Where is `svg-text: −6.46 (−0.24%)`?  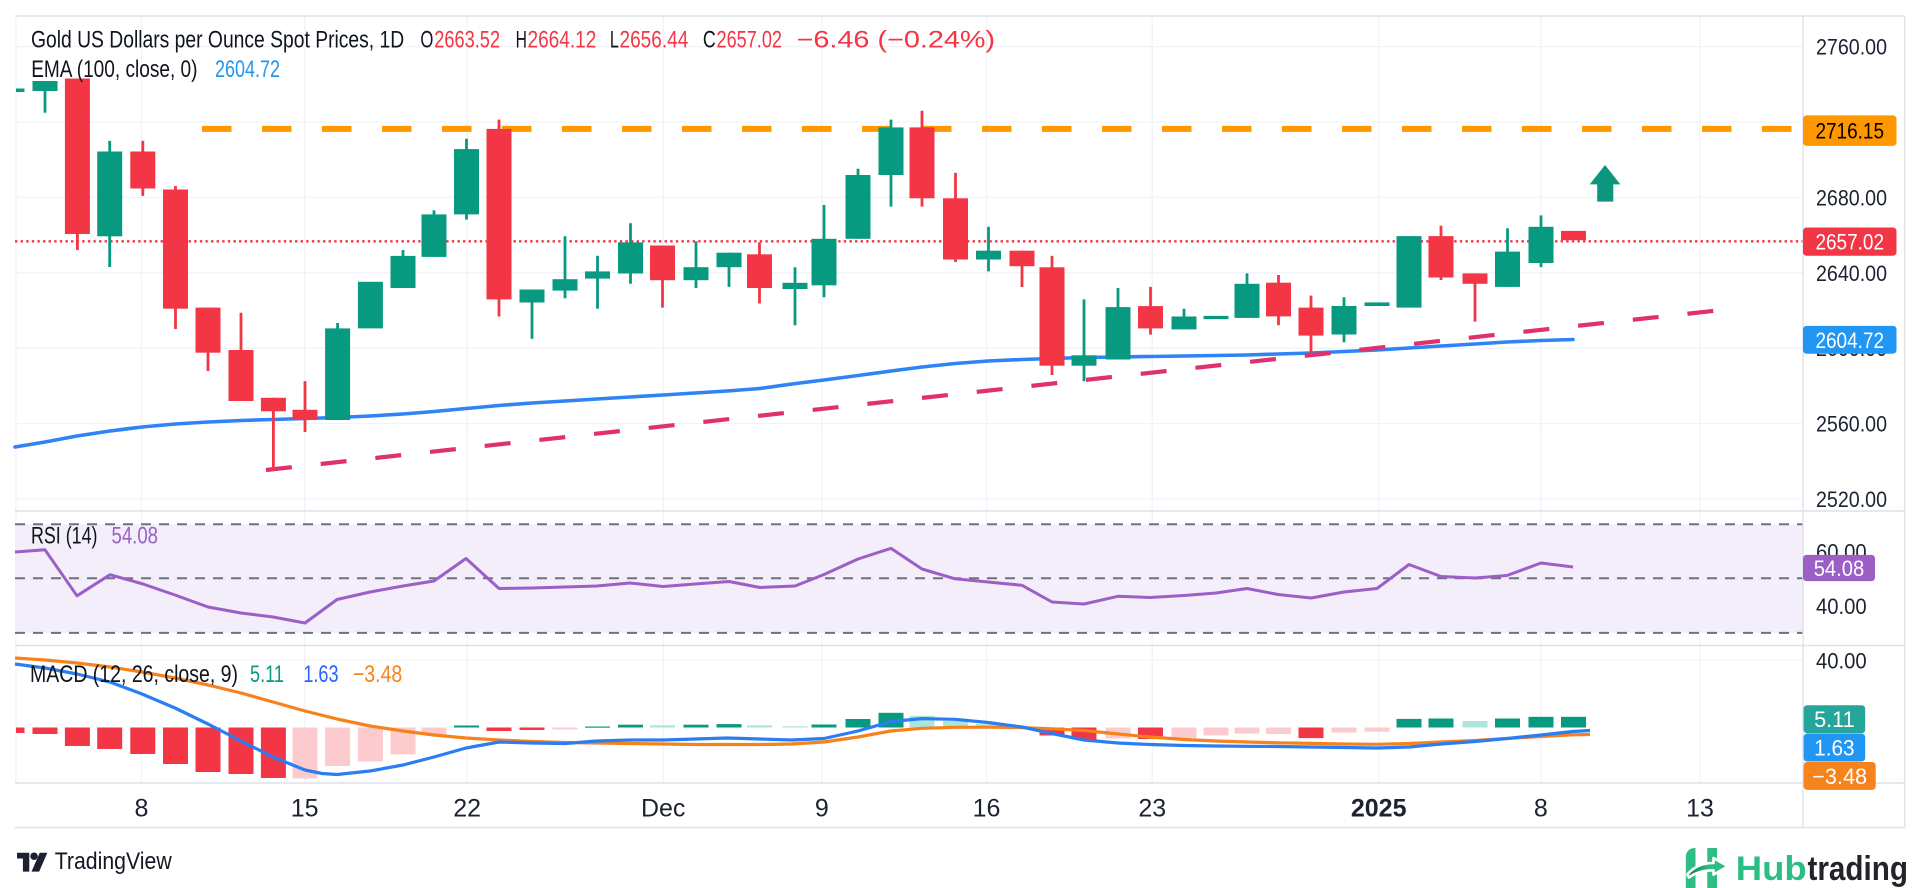
svg-text: −6.46 (−0.24%) is located at coordinates (896, 40).